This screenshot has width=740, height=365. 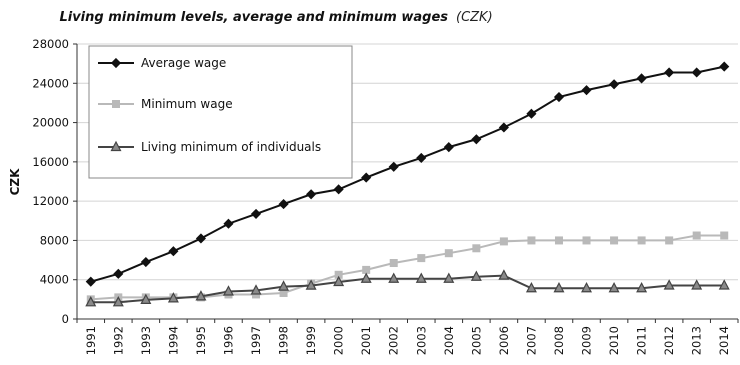 I want to click on x-tick-label: 2000, so click(x=339, y=340).